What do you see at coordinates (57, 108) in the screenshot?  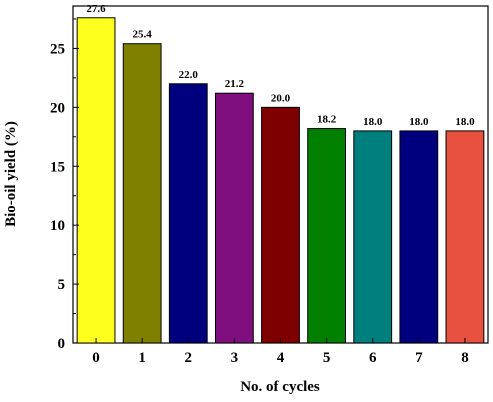 I see `y-tick-label: 20` at bounding box center [57, 108].